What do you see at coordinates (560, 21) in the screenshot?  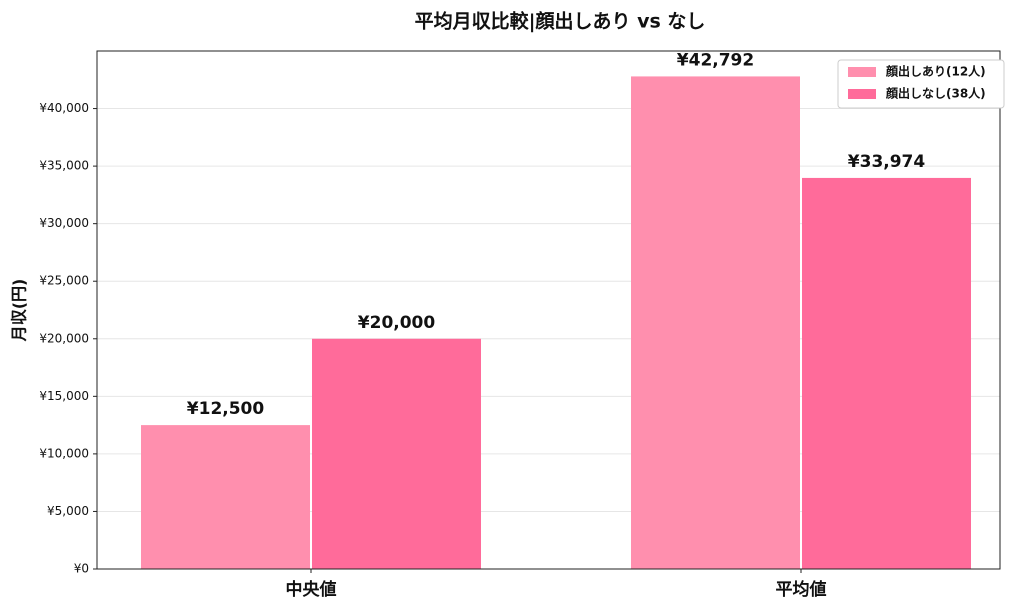 I see `chart-title: 平均月収比較|顔出しあり vs なし` at bounding box center [560, 21].